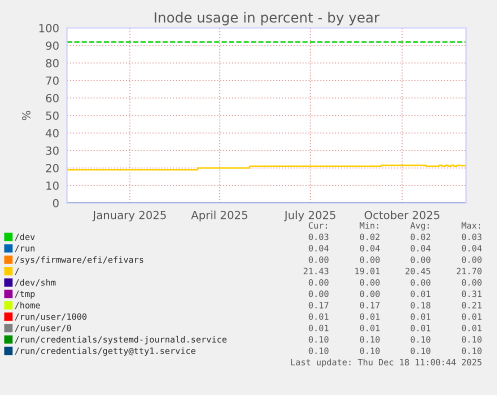 The width and height of the screenshot is (497, 395). Describe the element at coordinates (56, 203) in the screenshot. I see `y-tick-label: 0` at that location.